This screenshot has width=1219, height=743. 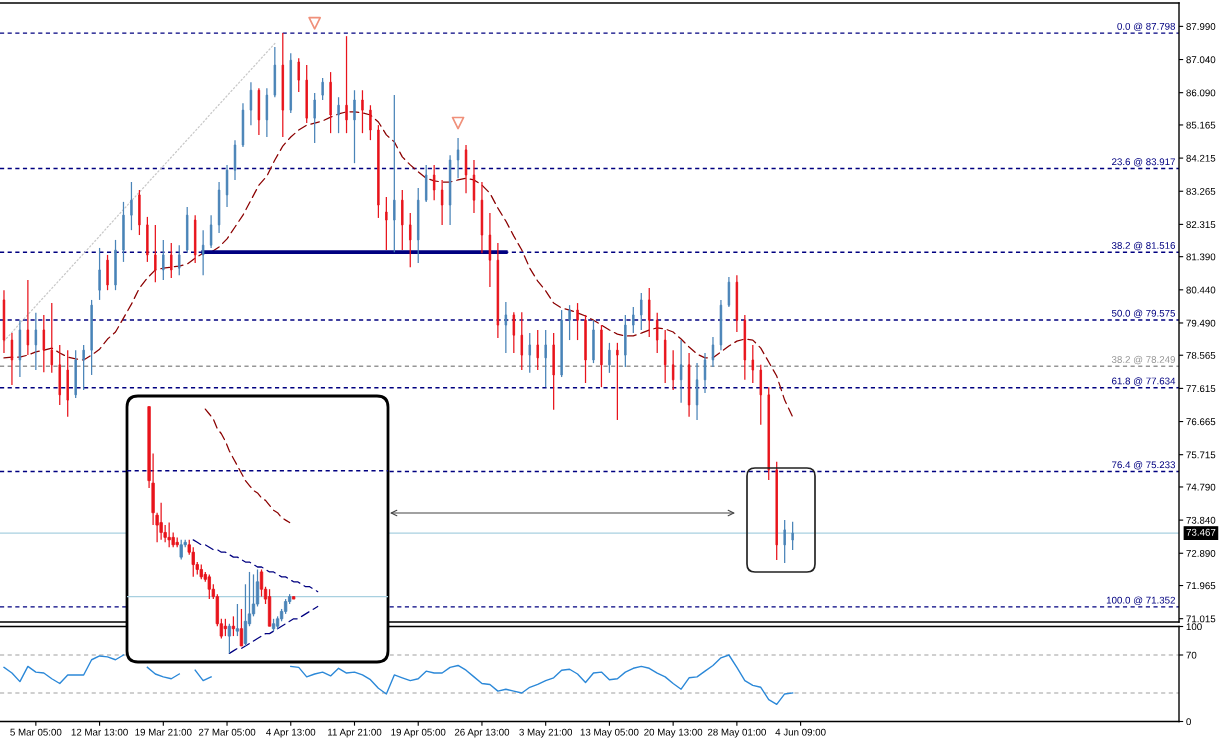 I want to click on y-tick-label: 86.090, so click(x=1201, y=93).